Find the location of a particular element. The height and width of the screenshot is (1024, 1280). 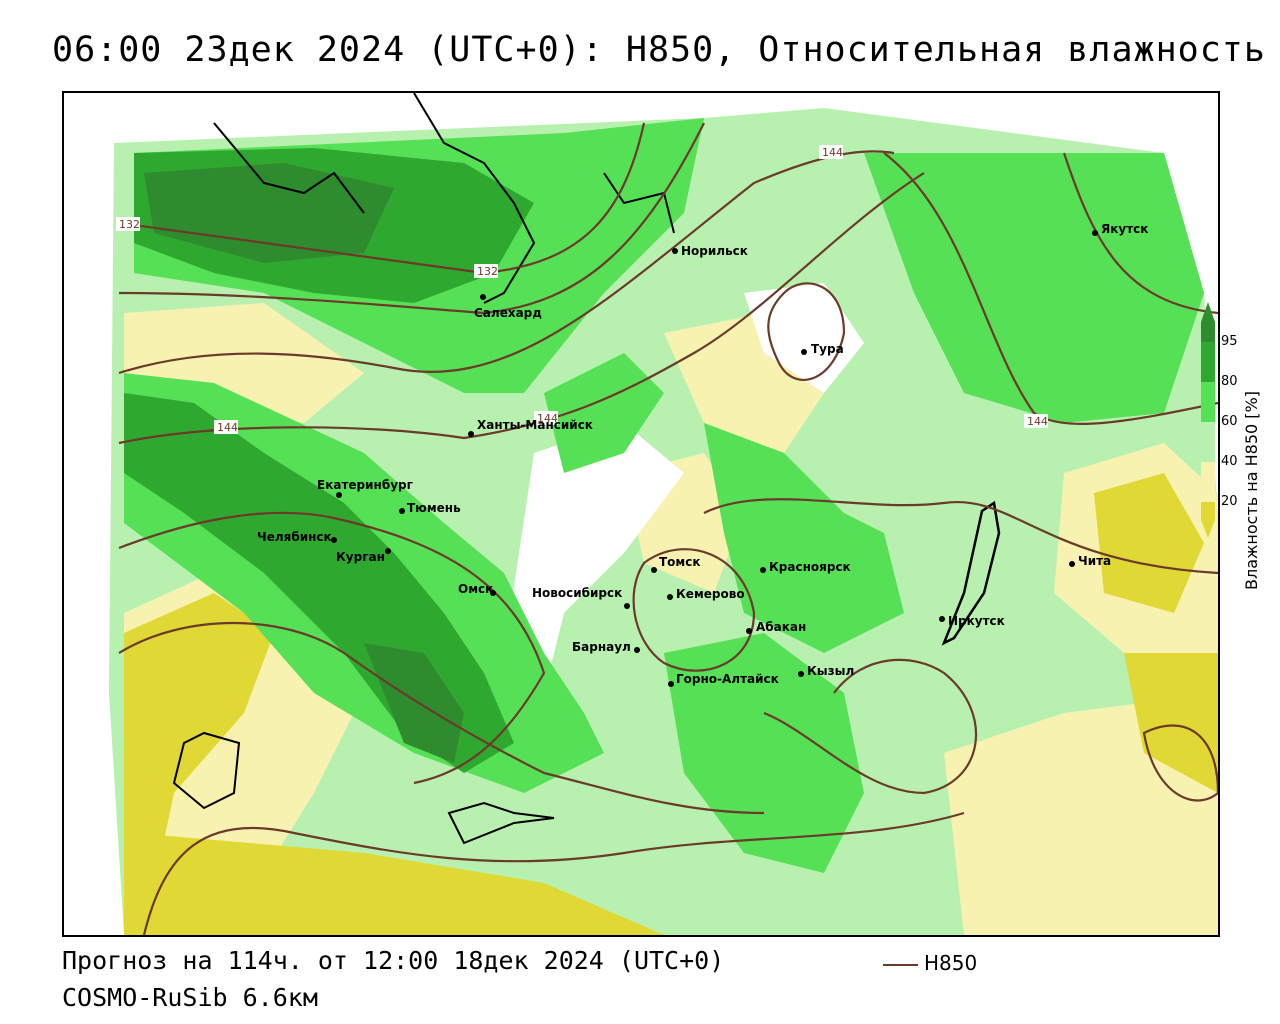

balkhash-outline is located at coordinates (501, 823).